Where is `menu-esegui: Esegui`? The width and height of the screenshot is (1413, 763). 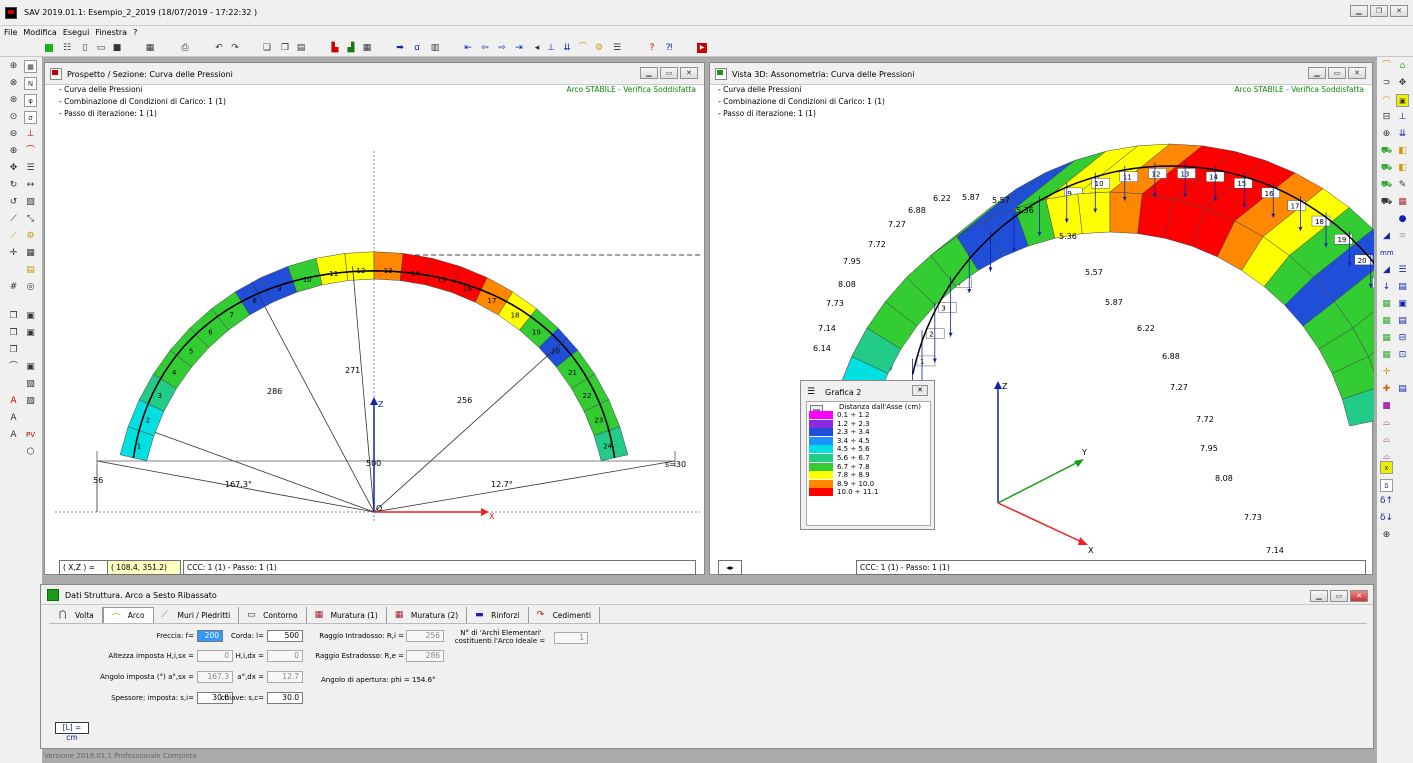 menu-esegui: Esegui is located at coordinates (76, 32).